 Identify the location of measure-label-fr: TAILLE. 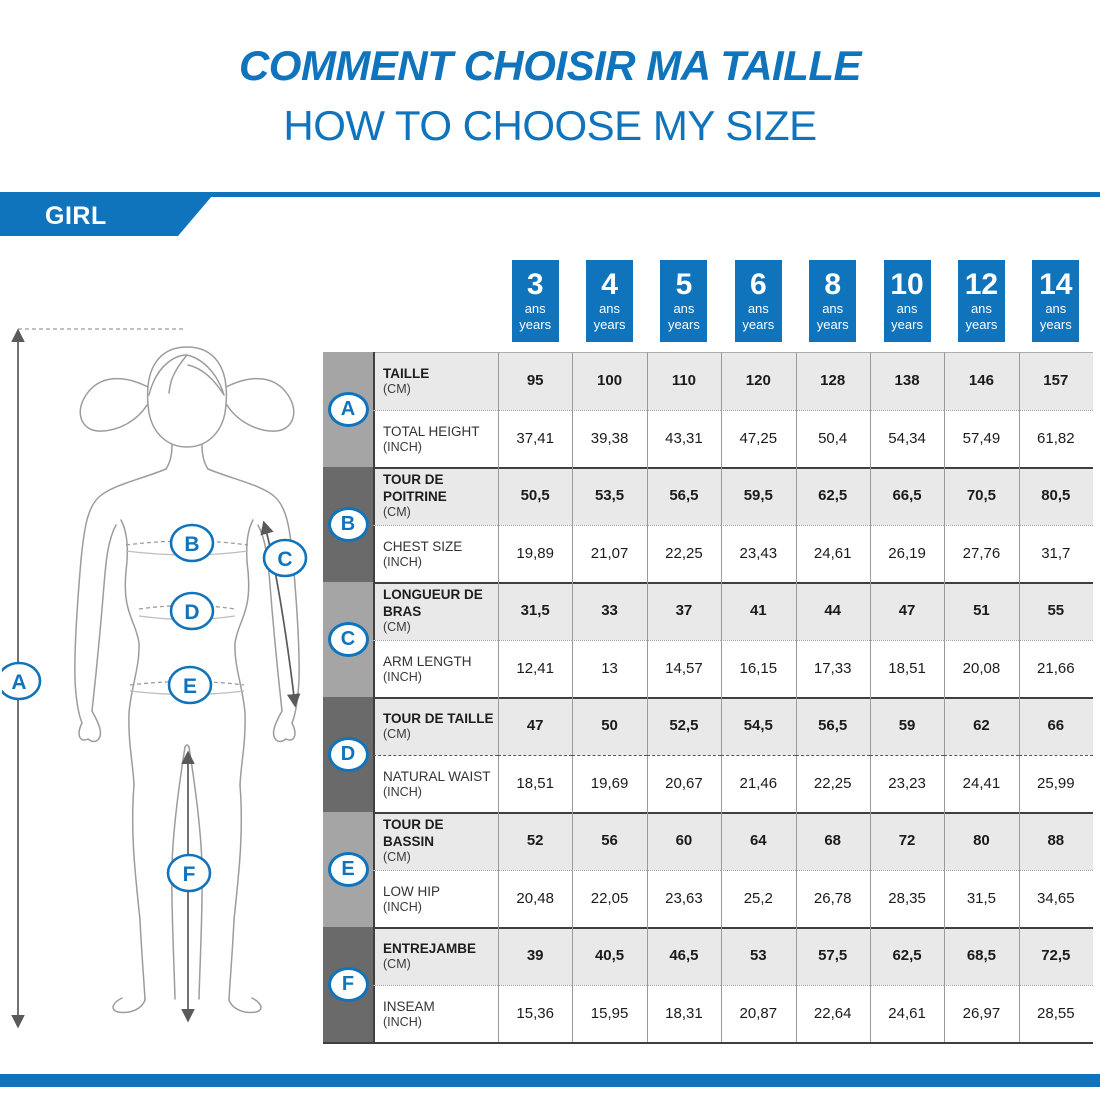
(406, 373).